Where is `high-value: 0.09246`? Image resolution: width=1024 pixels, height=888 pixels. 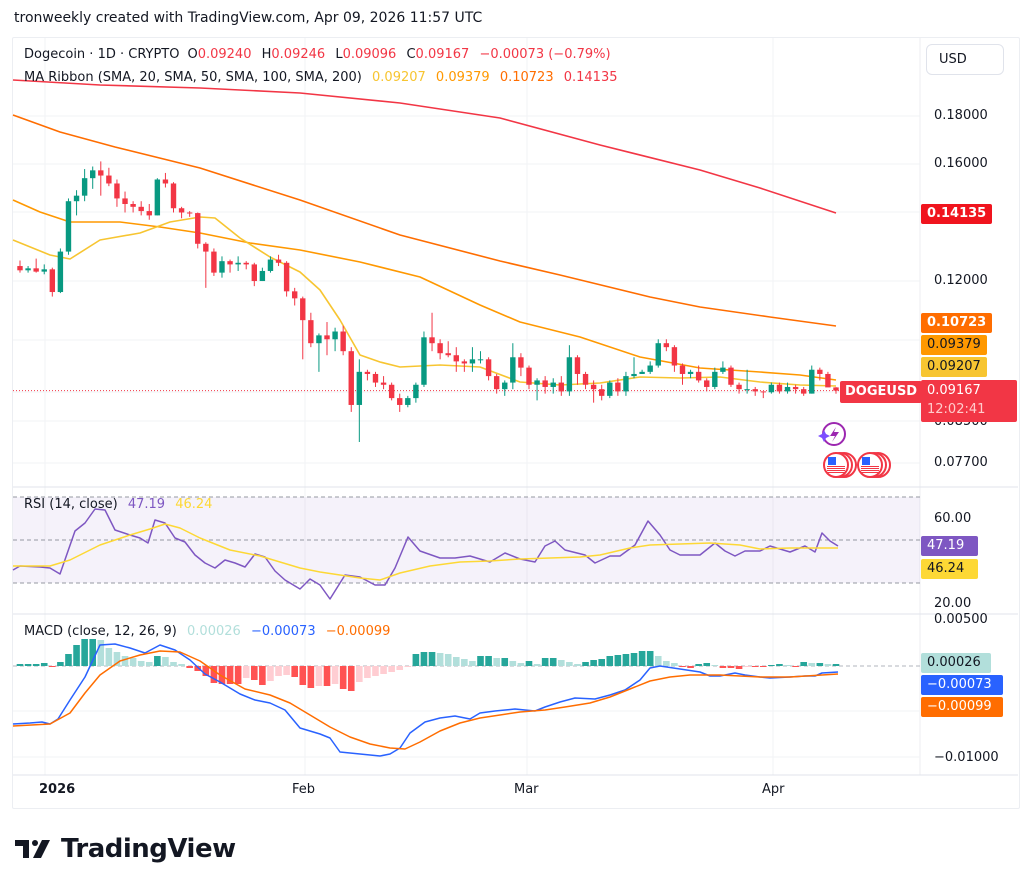
high-value: 0.09246 is located at coordinates (298, 54).